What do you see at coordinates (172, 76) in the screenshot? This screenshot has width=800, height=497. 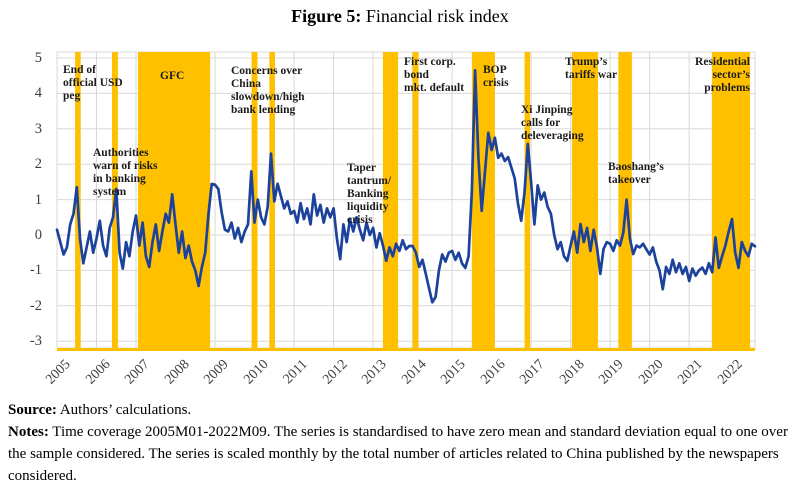 I see `gfc-label: GFC` at bounding box center [172, 76].